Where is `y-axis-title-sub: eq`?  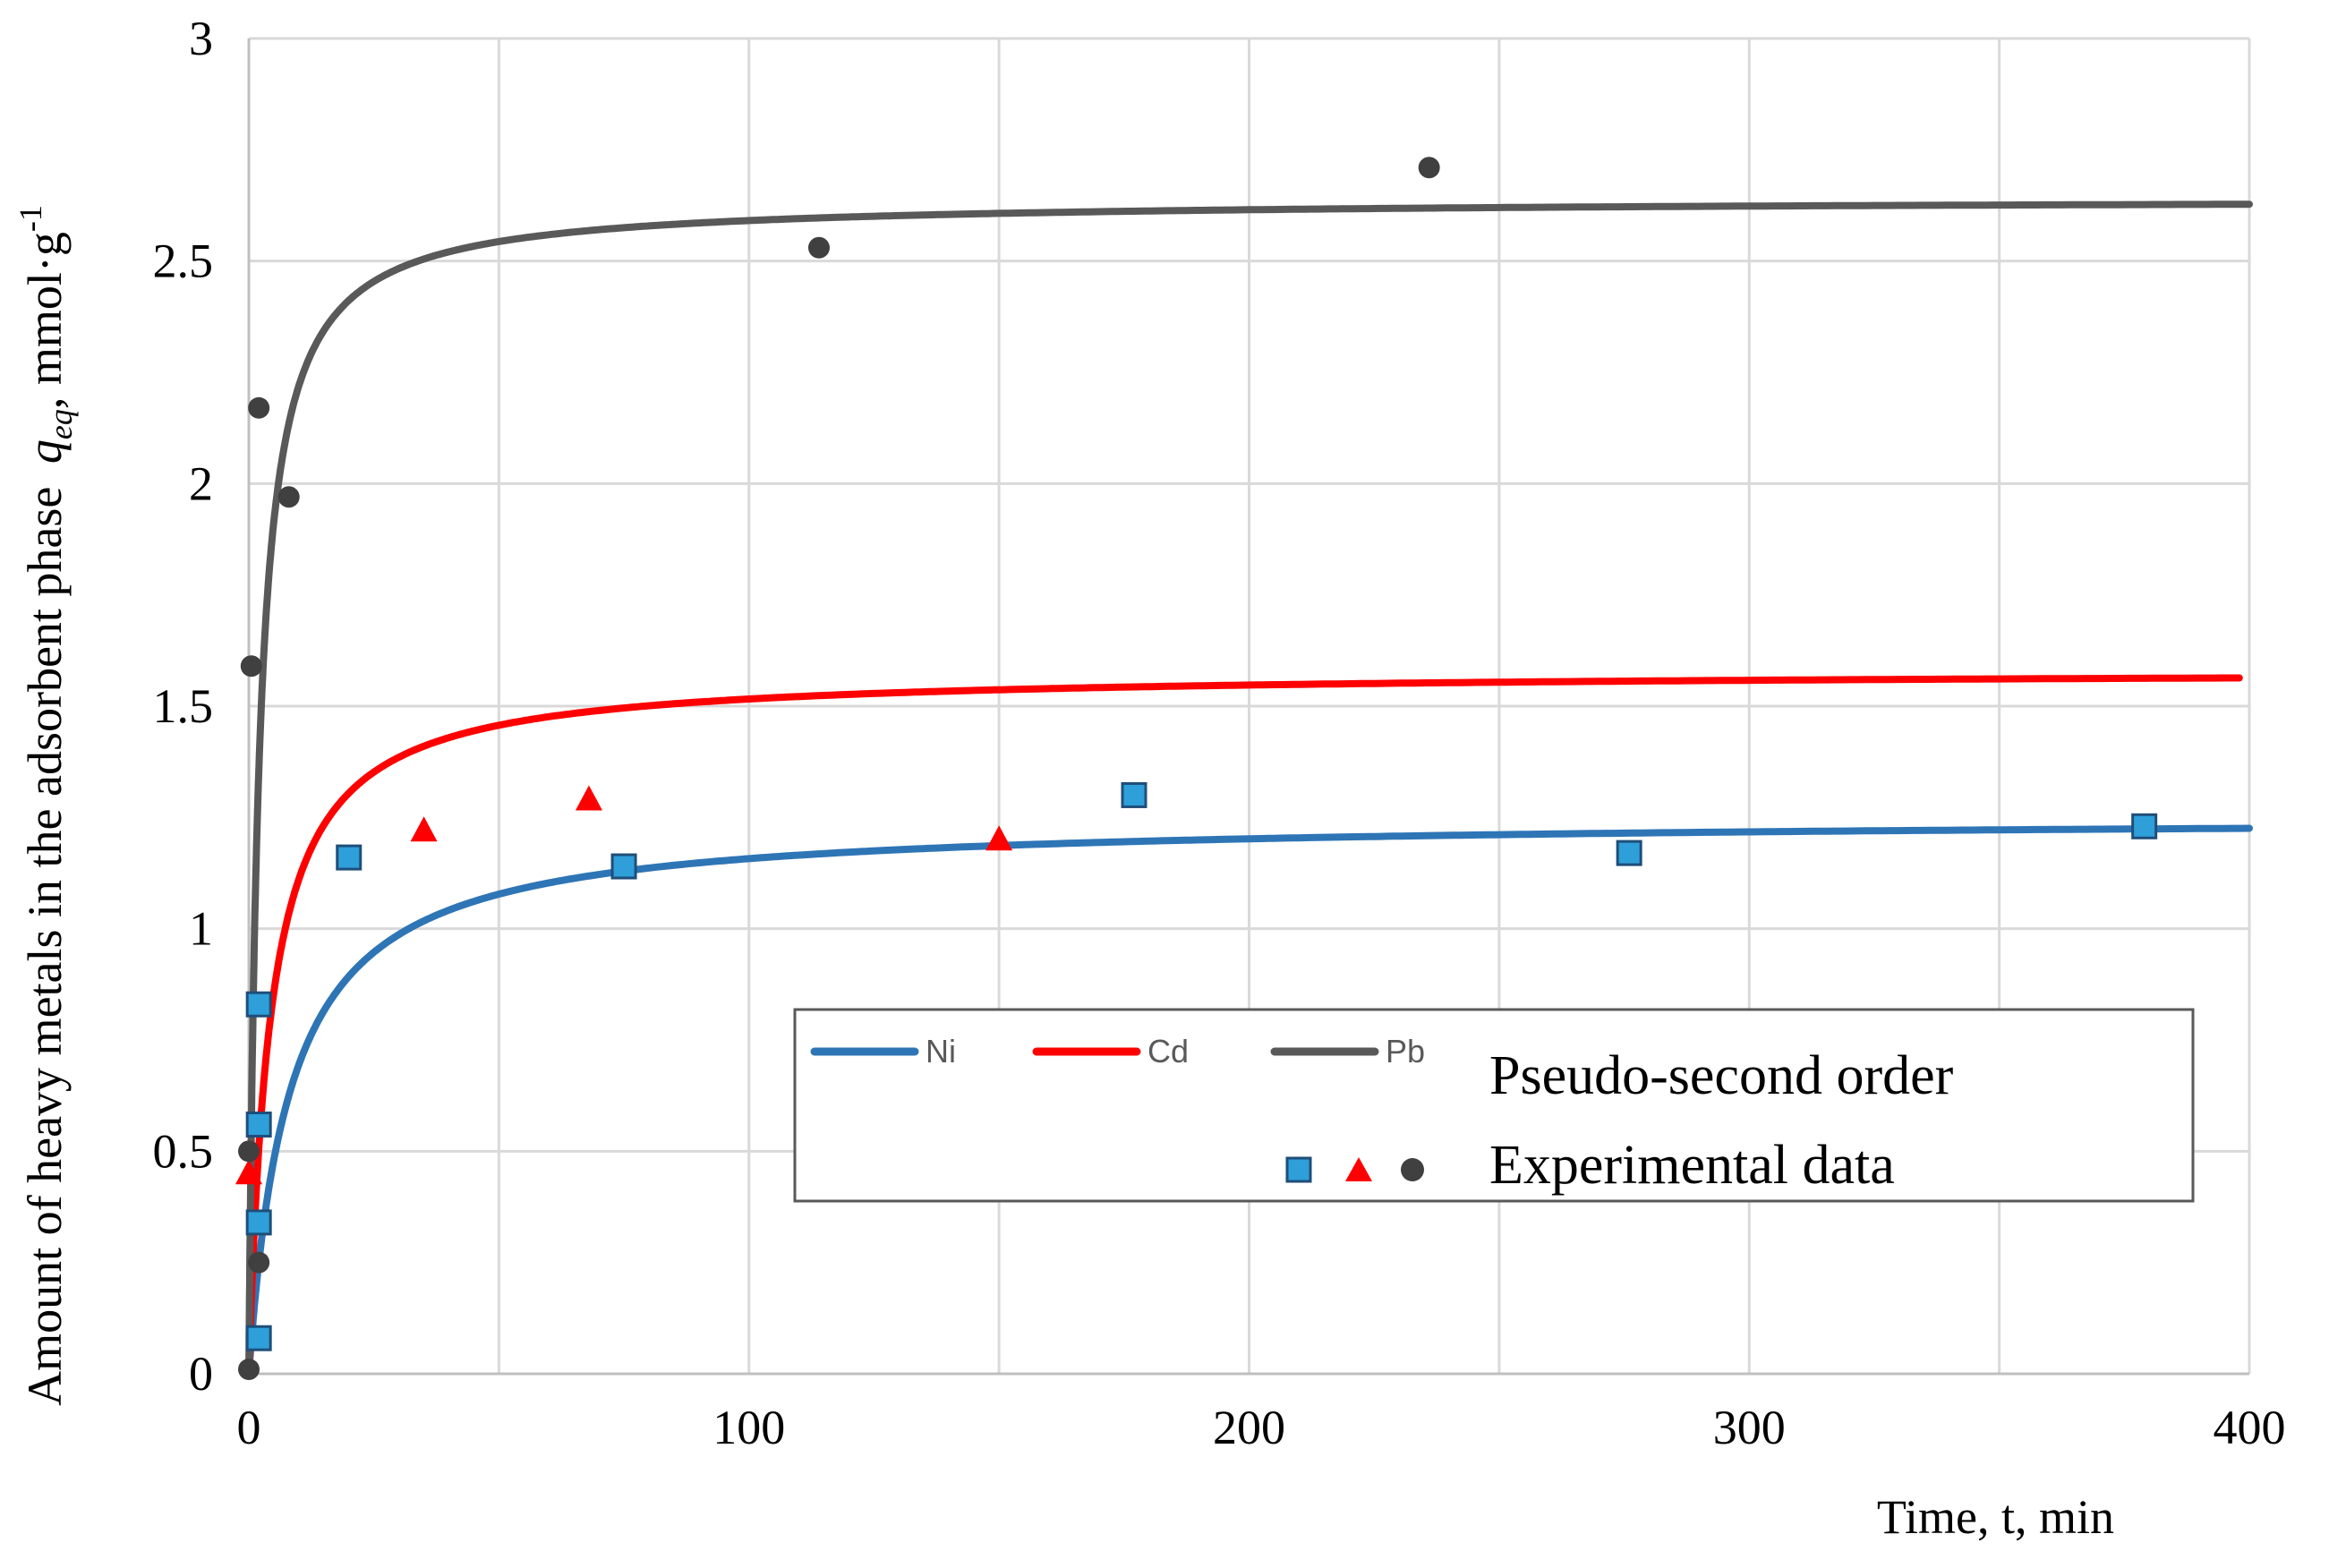 y-axis-title-sub: eq is located at coordinates (61, 424).